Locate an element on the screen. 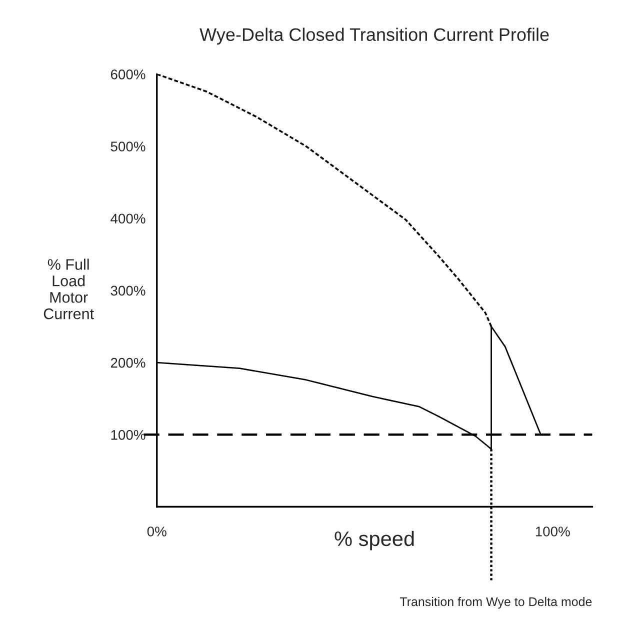  y-tick-label: 200% is located at coordinates (128, 363).